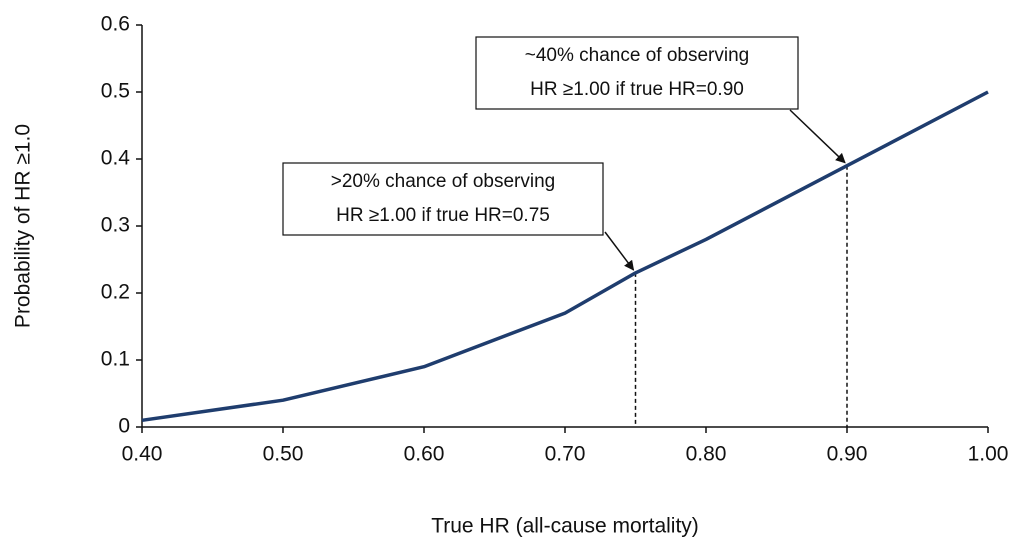 The height and width of the screenshot is (544, 1017). Describe the element at coordinates (115, 292) in the screenshot. I see `y-tick-label: 0.2` at that location.